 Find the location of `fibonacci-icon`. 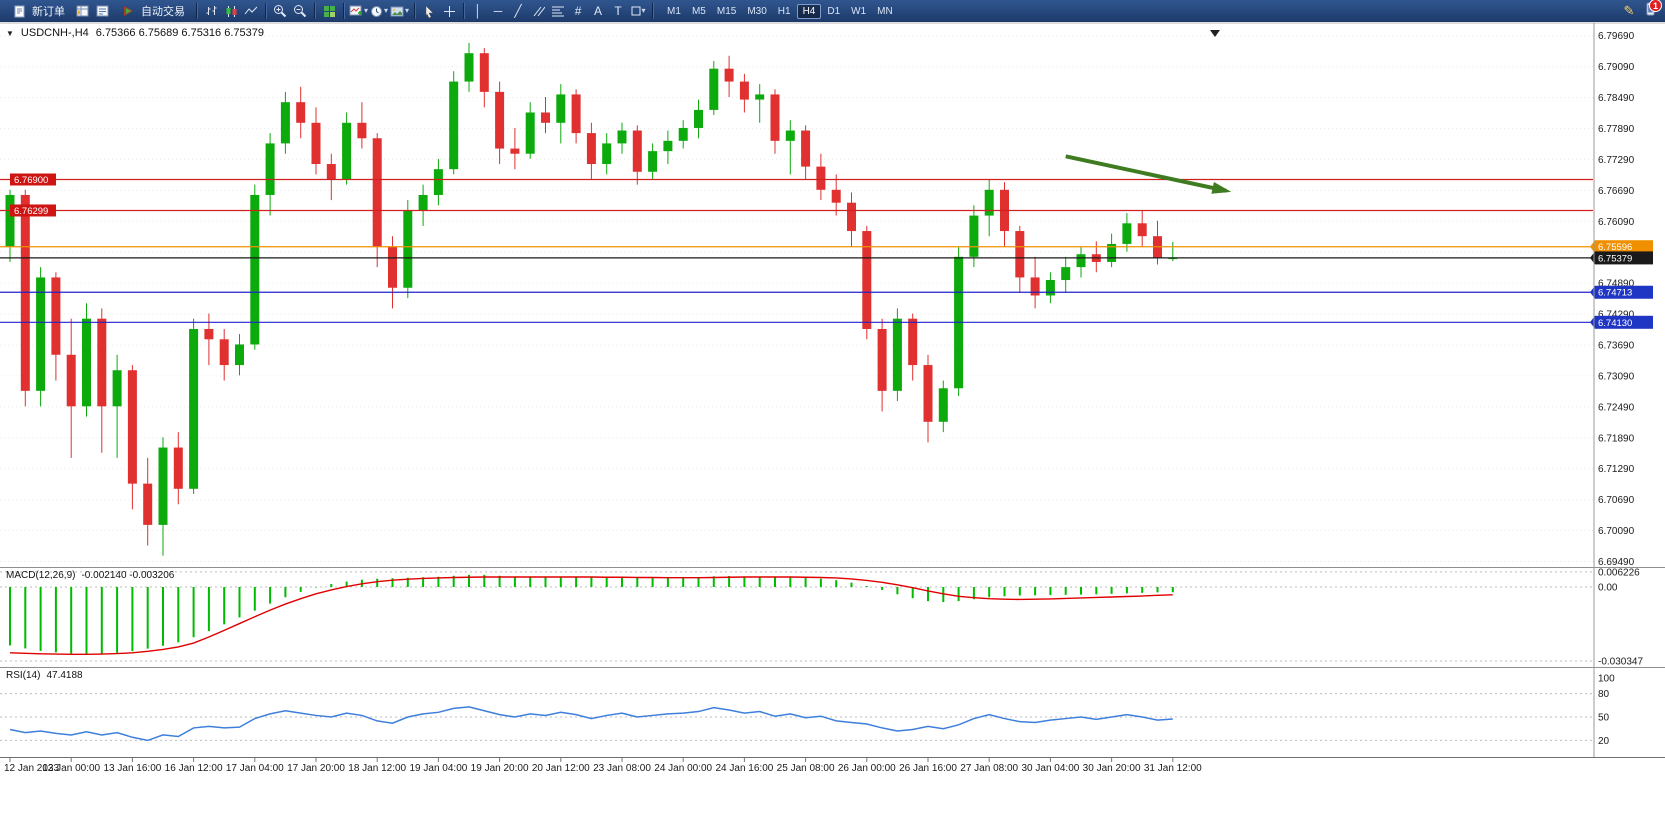

fibonacci-icon is located at coordinates (558, 11).